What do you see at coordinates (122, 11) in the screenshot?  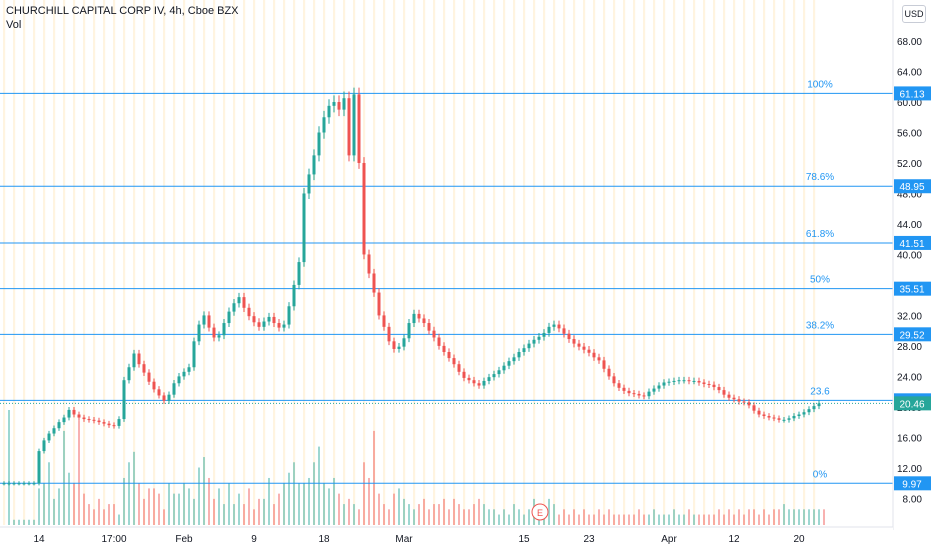 I see `symbol-title: CHURCHILL CAPITAL CORP IV, 4h, Cboe BZX` at bounding box center [122, 11].